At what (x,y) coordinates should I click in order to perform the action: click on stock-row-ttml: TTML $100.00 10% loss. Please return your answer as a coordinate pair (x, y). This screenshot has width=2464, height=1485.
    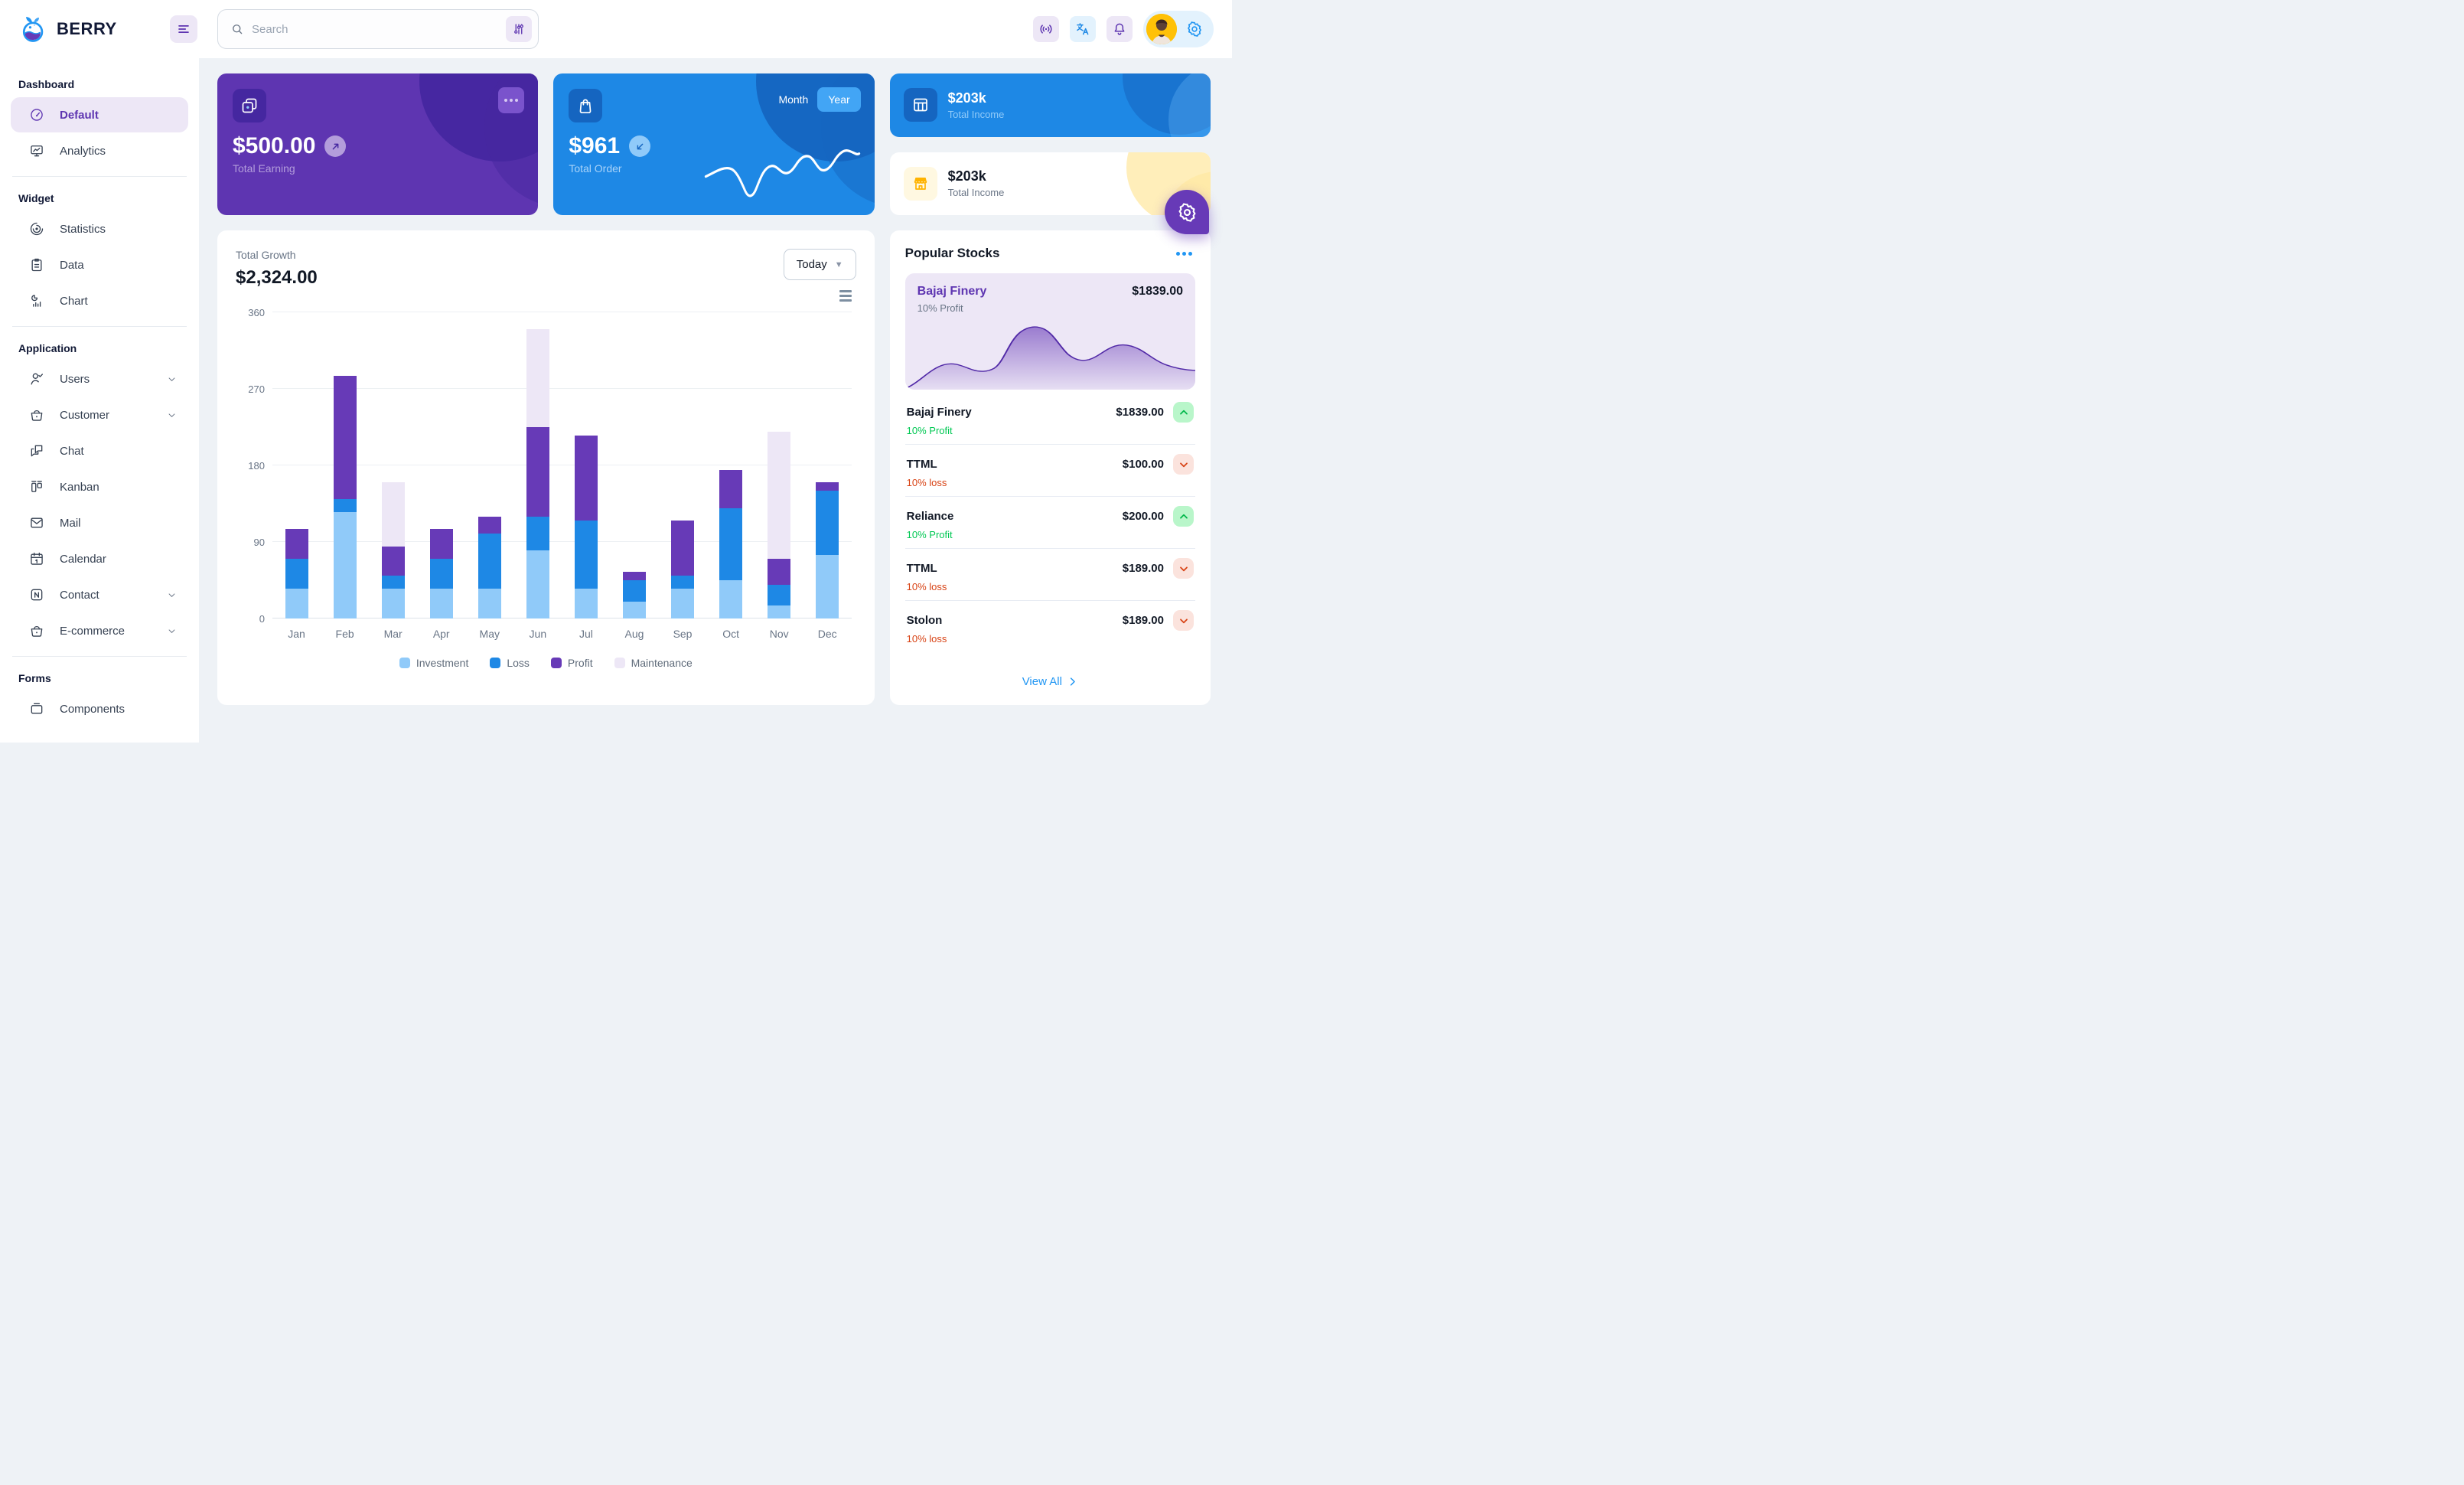
    Looking at the image, I should click on (1050, 471).